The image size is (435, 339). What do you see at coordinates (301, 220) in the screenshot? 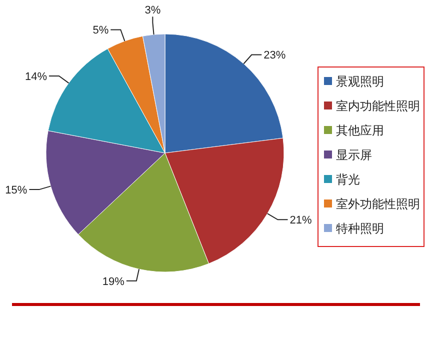
I see `data-label: 21%` at bounding box center [301, 220].